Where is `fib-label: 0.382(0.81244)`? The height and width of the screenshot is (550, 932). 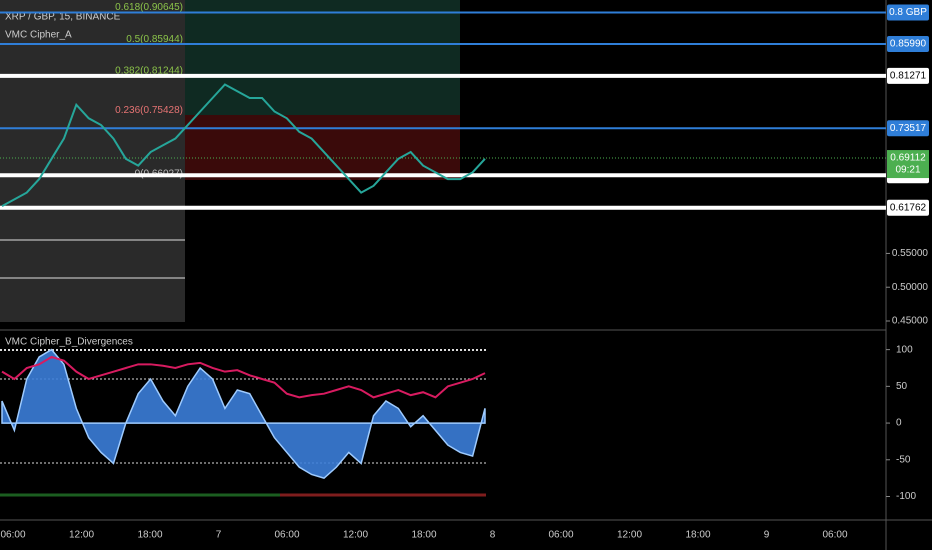
fib-label: 0.382(0.81244) is located at coordinates (149, 71).